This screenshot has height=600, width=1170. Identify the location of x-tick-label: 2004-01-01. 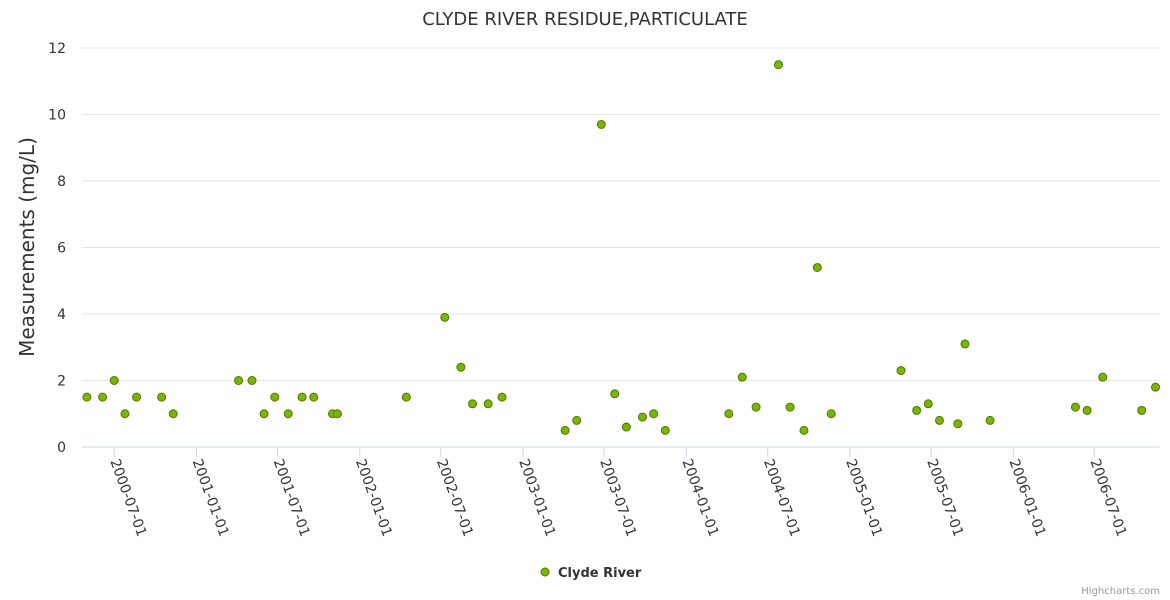
(700, 498).